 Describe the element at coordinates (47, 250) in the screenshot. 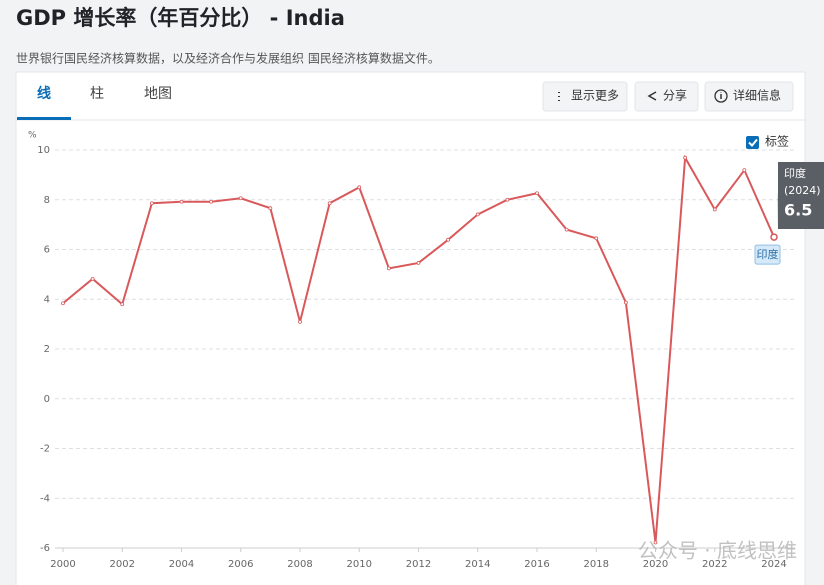

I see `y-tick-label: 6` at that location.